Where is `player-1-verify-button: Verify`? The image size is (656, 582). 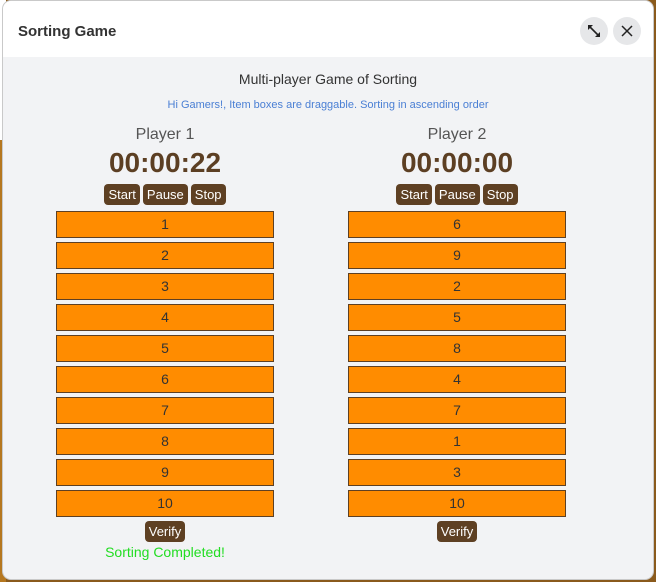 player-1-verify-button: Verify is located at coordinates (165, 531).